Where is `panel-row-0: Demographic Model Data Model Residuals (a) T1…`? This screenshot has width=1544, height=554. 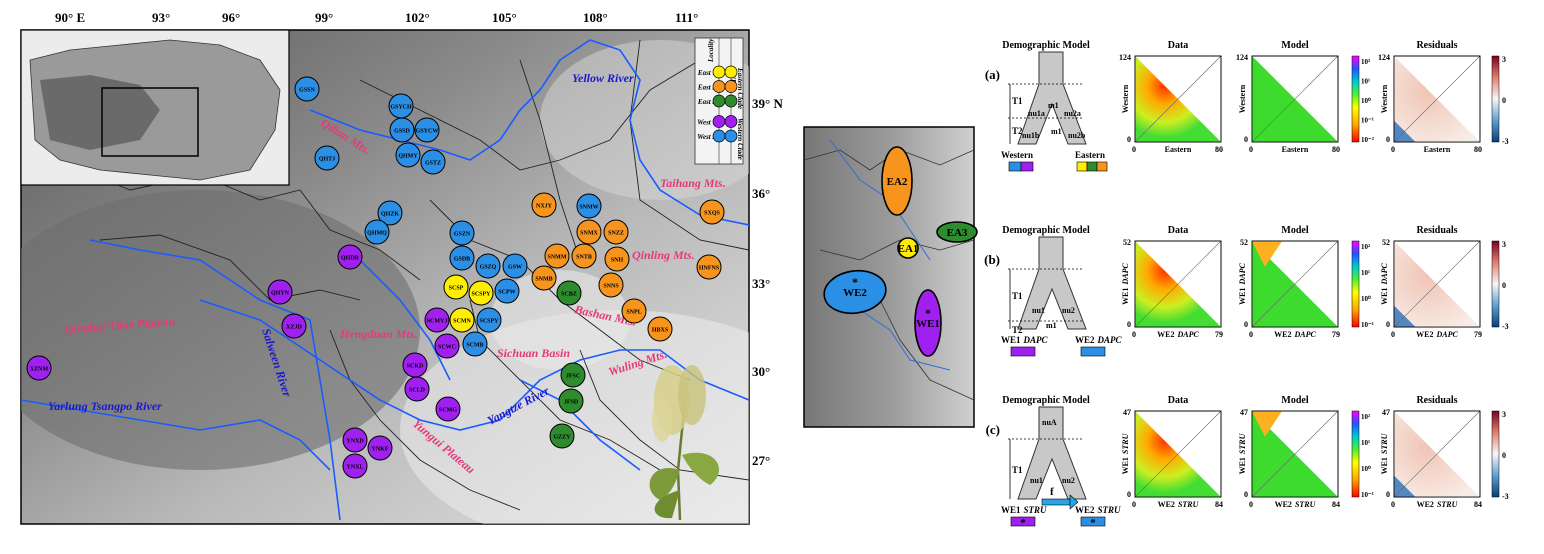
panel-row-0: Demographic Model Data Model Residuals (a) T1… is located at coordinates (1247, 106).